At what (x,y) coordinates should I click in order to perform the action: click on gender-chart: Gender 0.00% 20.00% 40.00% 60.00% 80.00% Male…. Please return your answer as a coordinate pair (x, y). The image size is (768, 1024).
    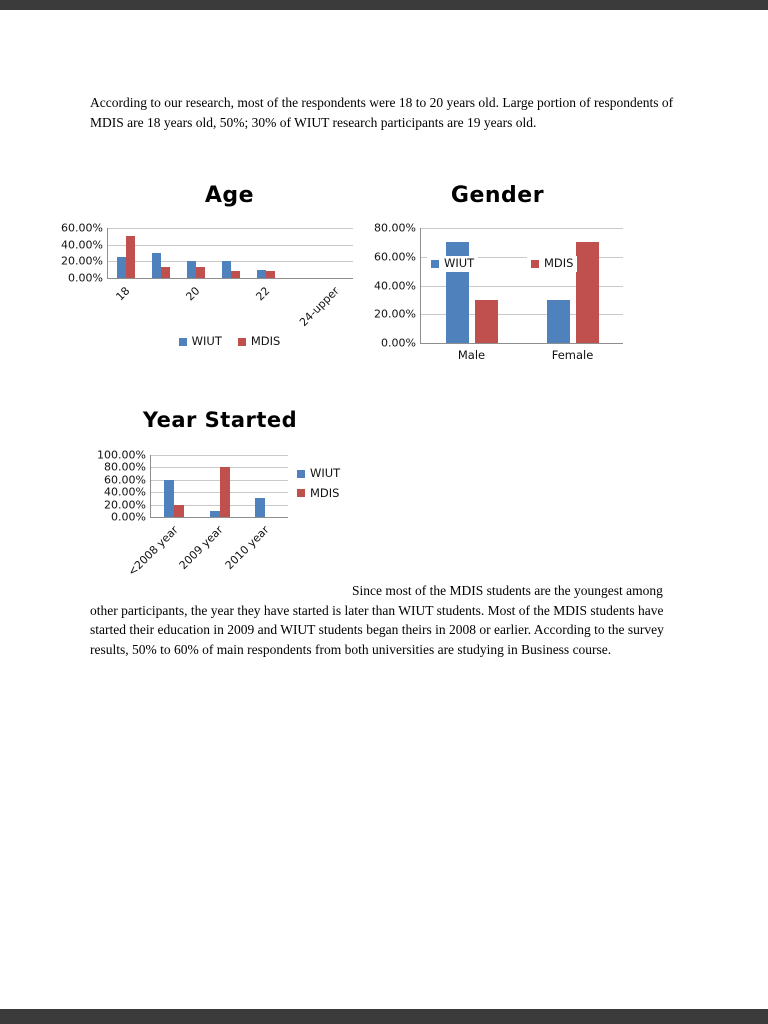
    Looking at the image, I should click on (500, 275).